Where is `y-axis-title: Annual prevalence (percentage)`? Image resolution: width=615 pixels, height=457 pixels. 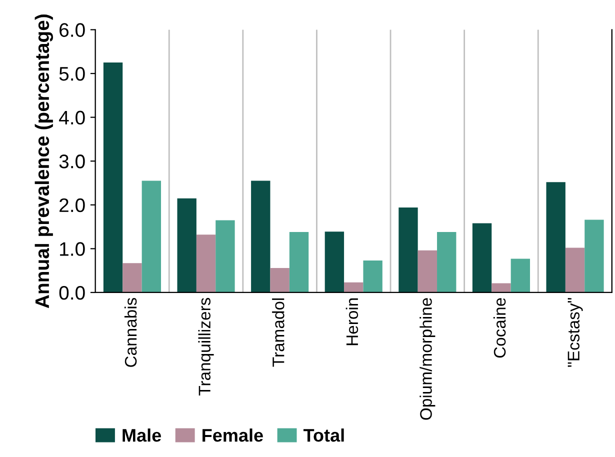
y-axis-title: Annual prevalence (percentage) is located at coordinates (44, 161).